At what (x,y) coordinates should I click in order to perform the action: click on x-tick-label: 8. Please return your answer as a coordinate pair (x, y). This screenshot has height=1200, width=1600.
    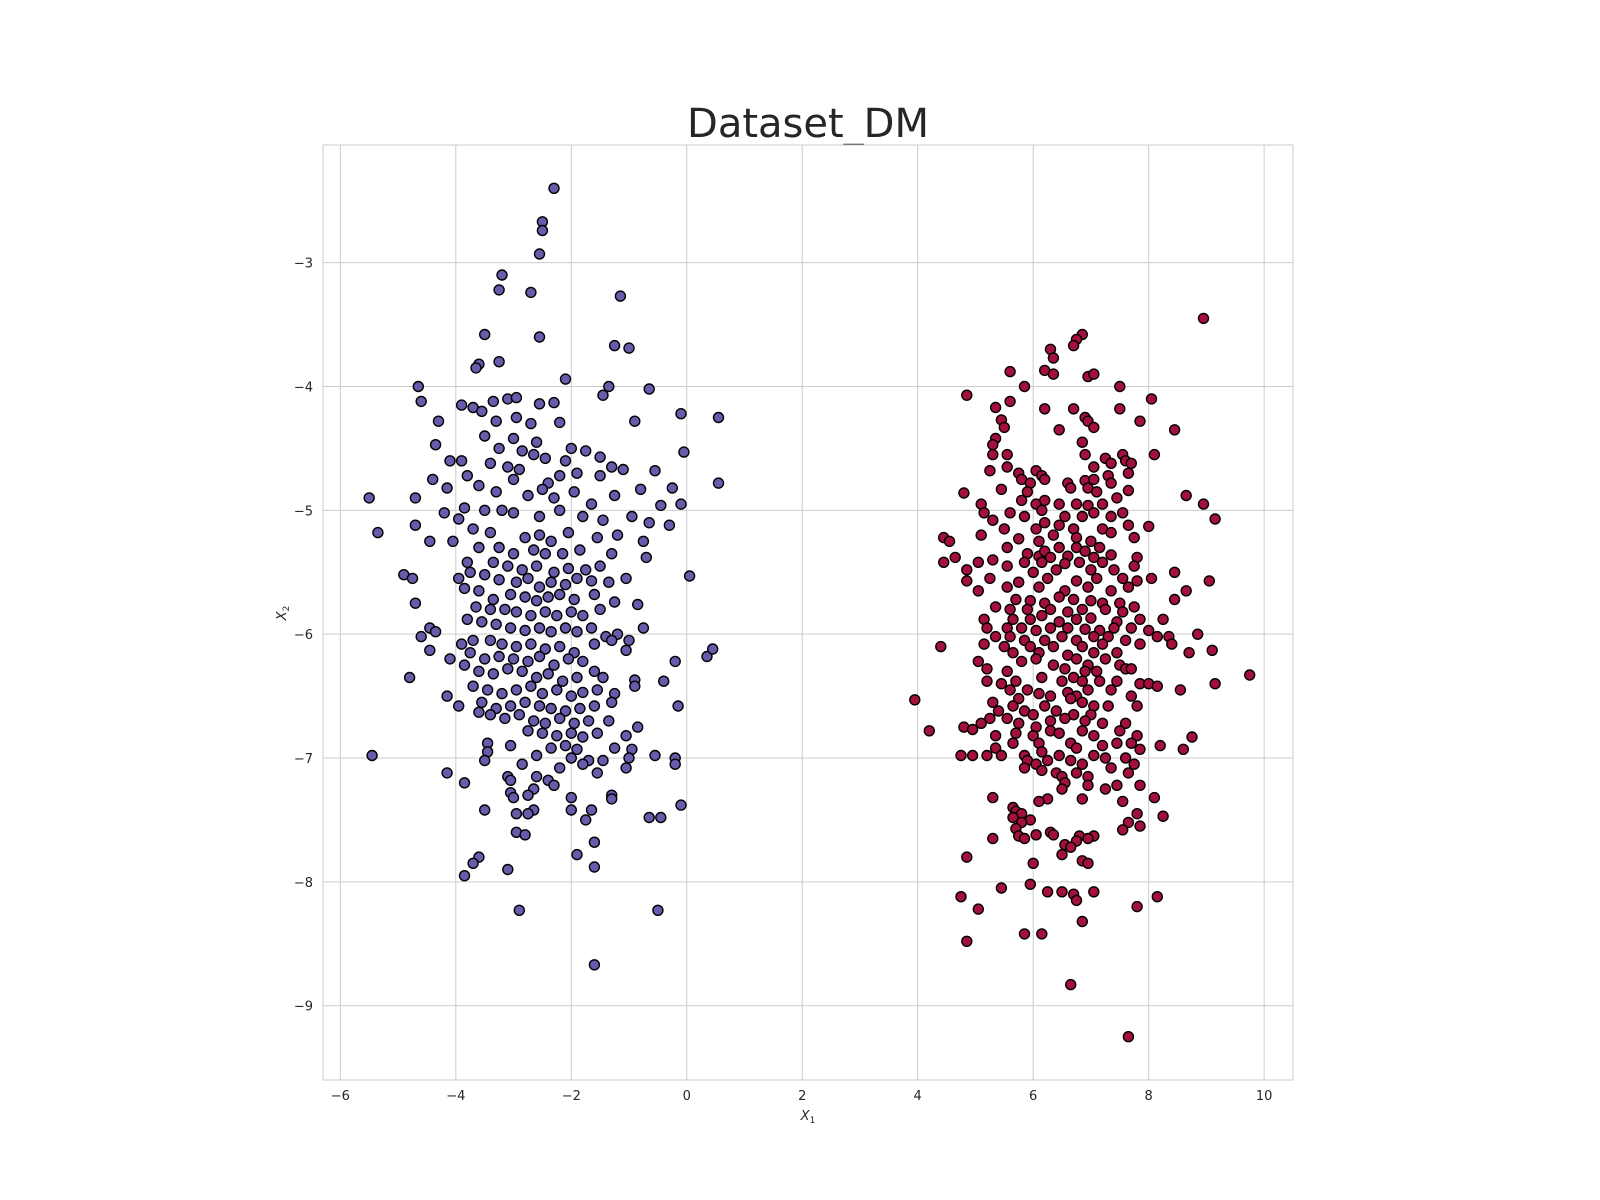
    Looking at the image, I should click on (1149, 1096).